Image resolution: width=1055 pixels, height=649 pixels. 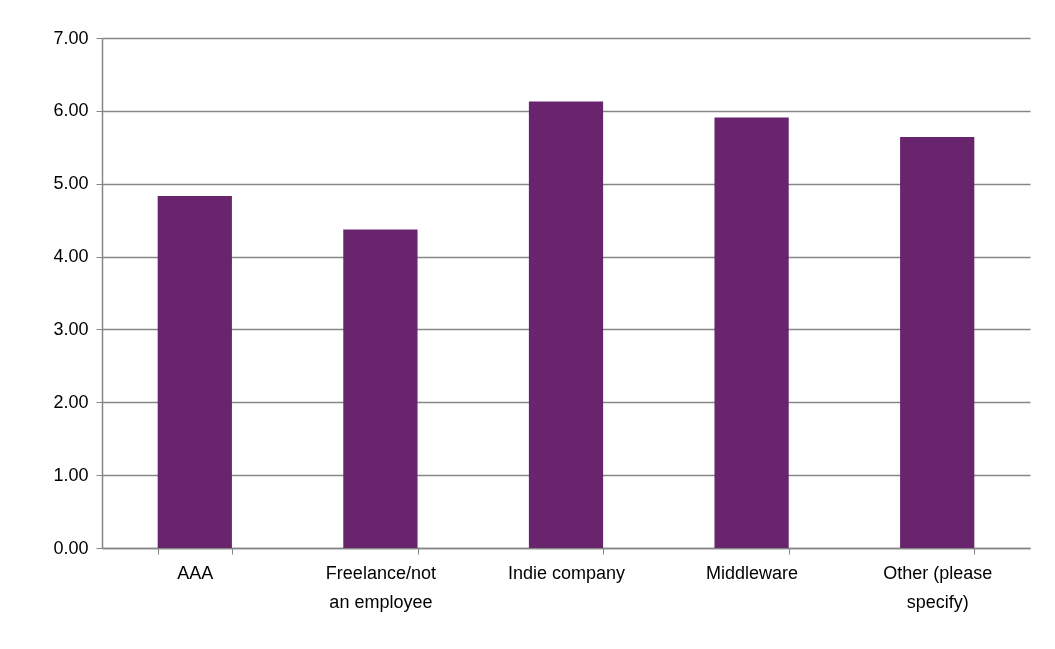 I want to click on y-tick-label: 5.00, so click(x=71, y=183).